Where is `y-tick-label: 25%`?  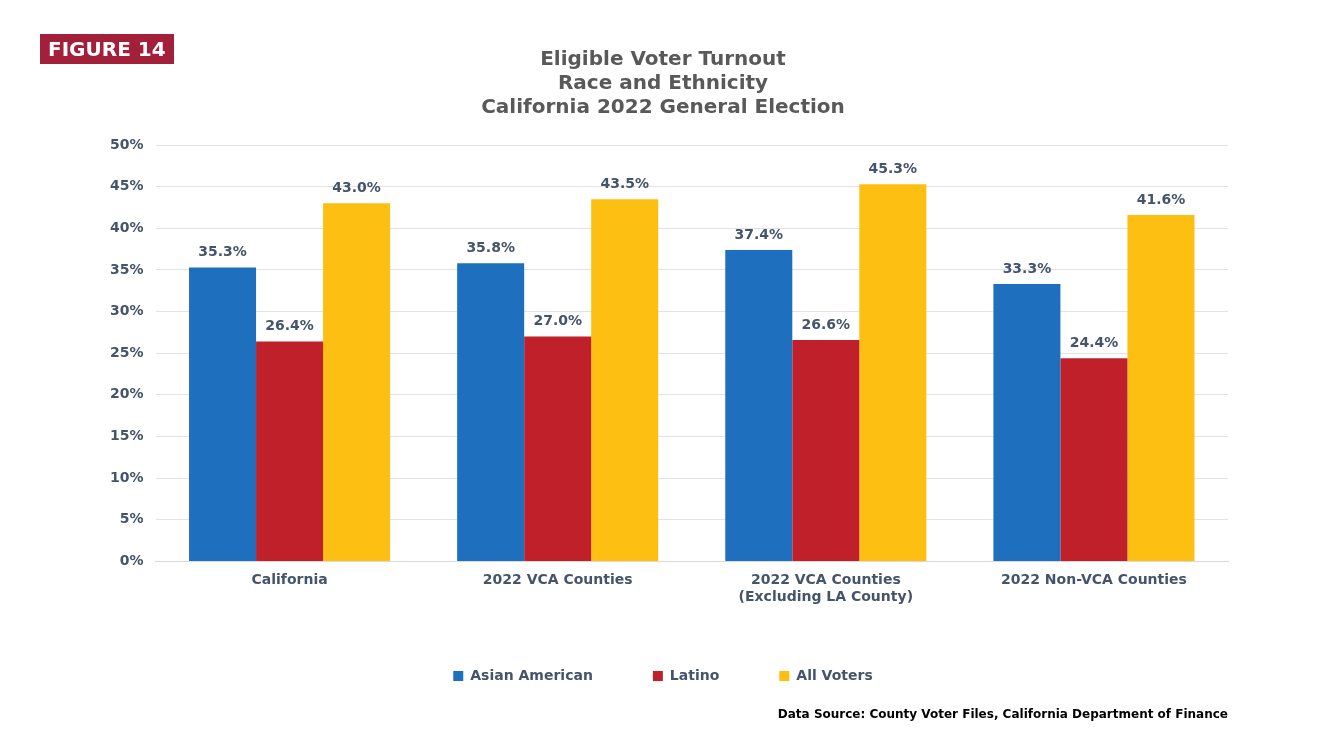
y-tick-label: 25% is located at coordinates (126, 351).